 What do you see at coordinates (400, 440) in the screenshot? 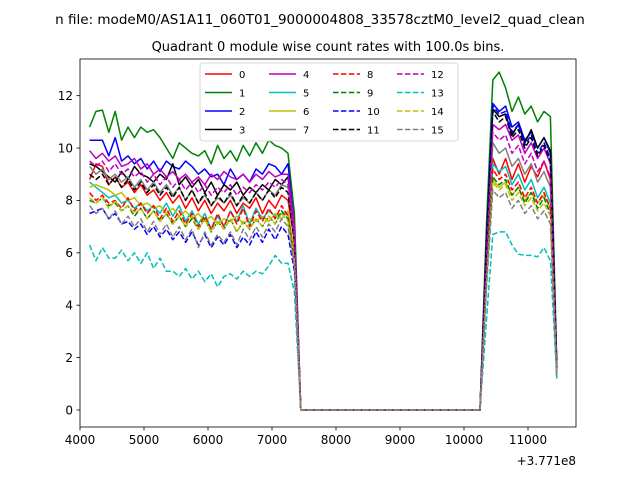
I see `x-tick-label: 9000` at bounding box center [400, 440].